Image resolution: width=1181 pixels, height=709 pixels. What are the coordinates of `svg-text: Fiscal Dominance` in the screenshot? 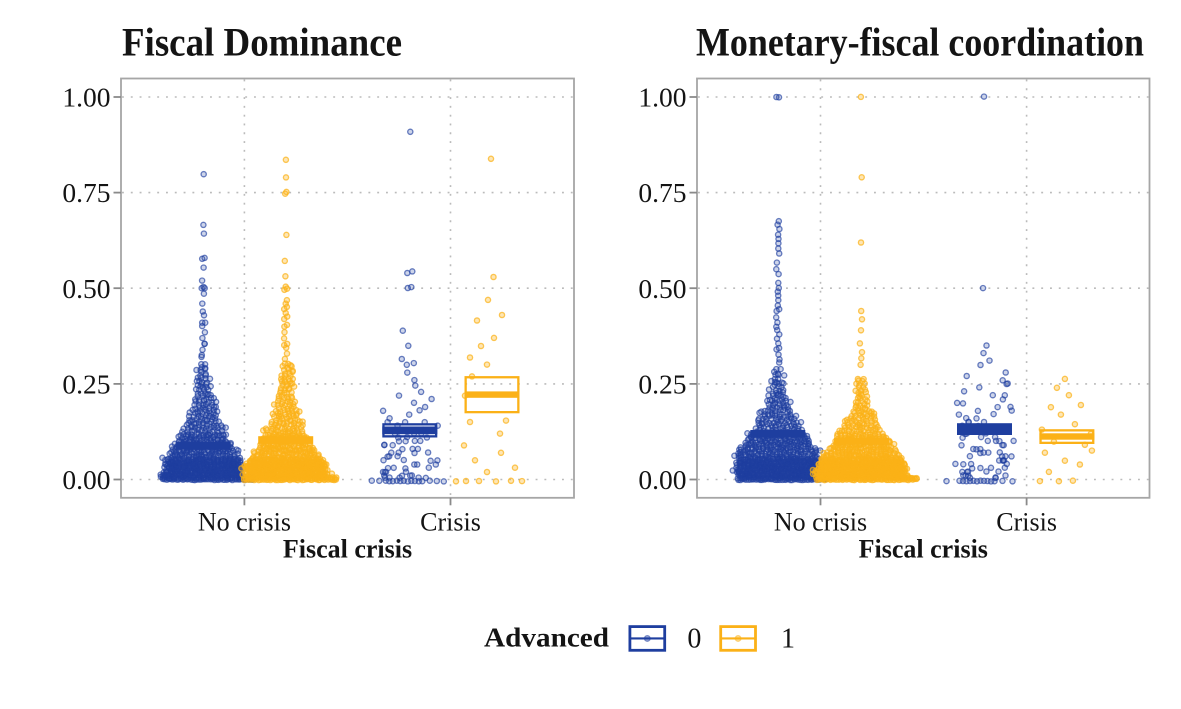 It's located at (262, 42).